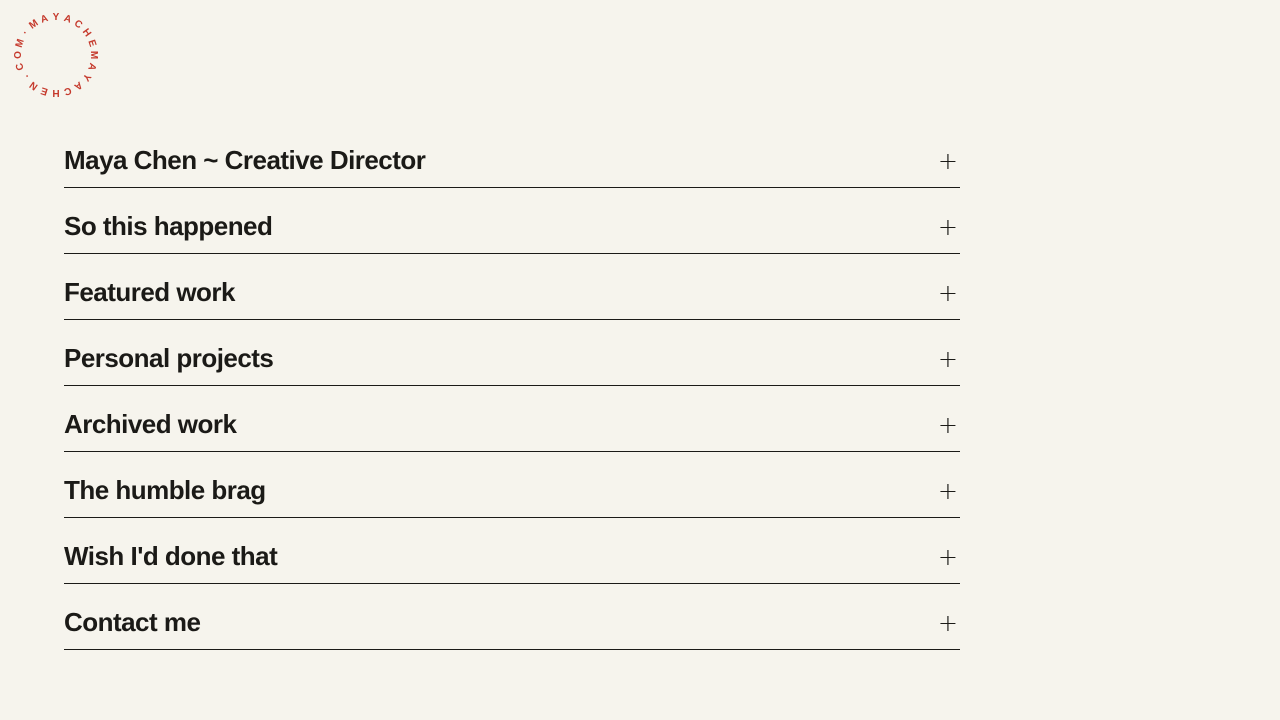  Describe the element at coordinates (34, 85) in the screenshot. I see `logo-letter: N` at that location.